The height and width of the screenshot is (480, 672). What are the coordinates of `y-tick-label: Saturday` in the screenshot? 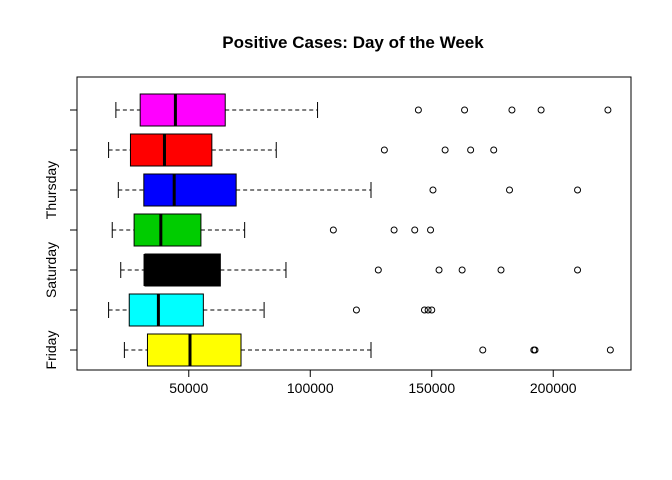 It's located at (51, 270).